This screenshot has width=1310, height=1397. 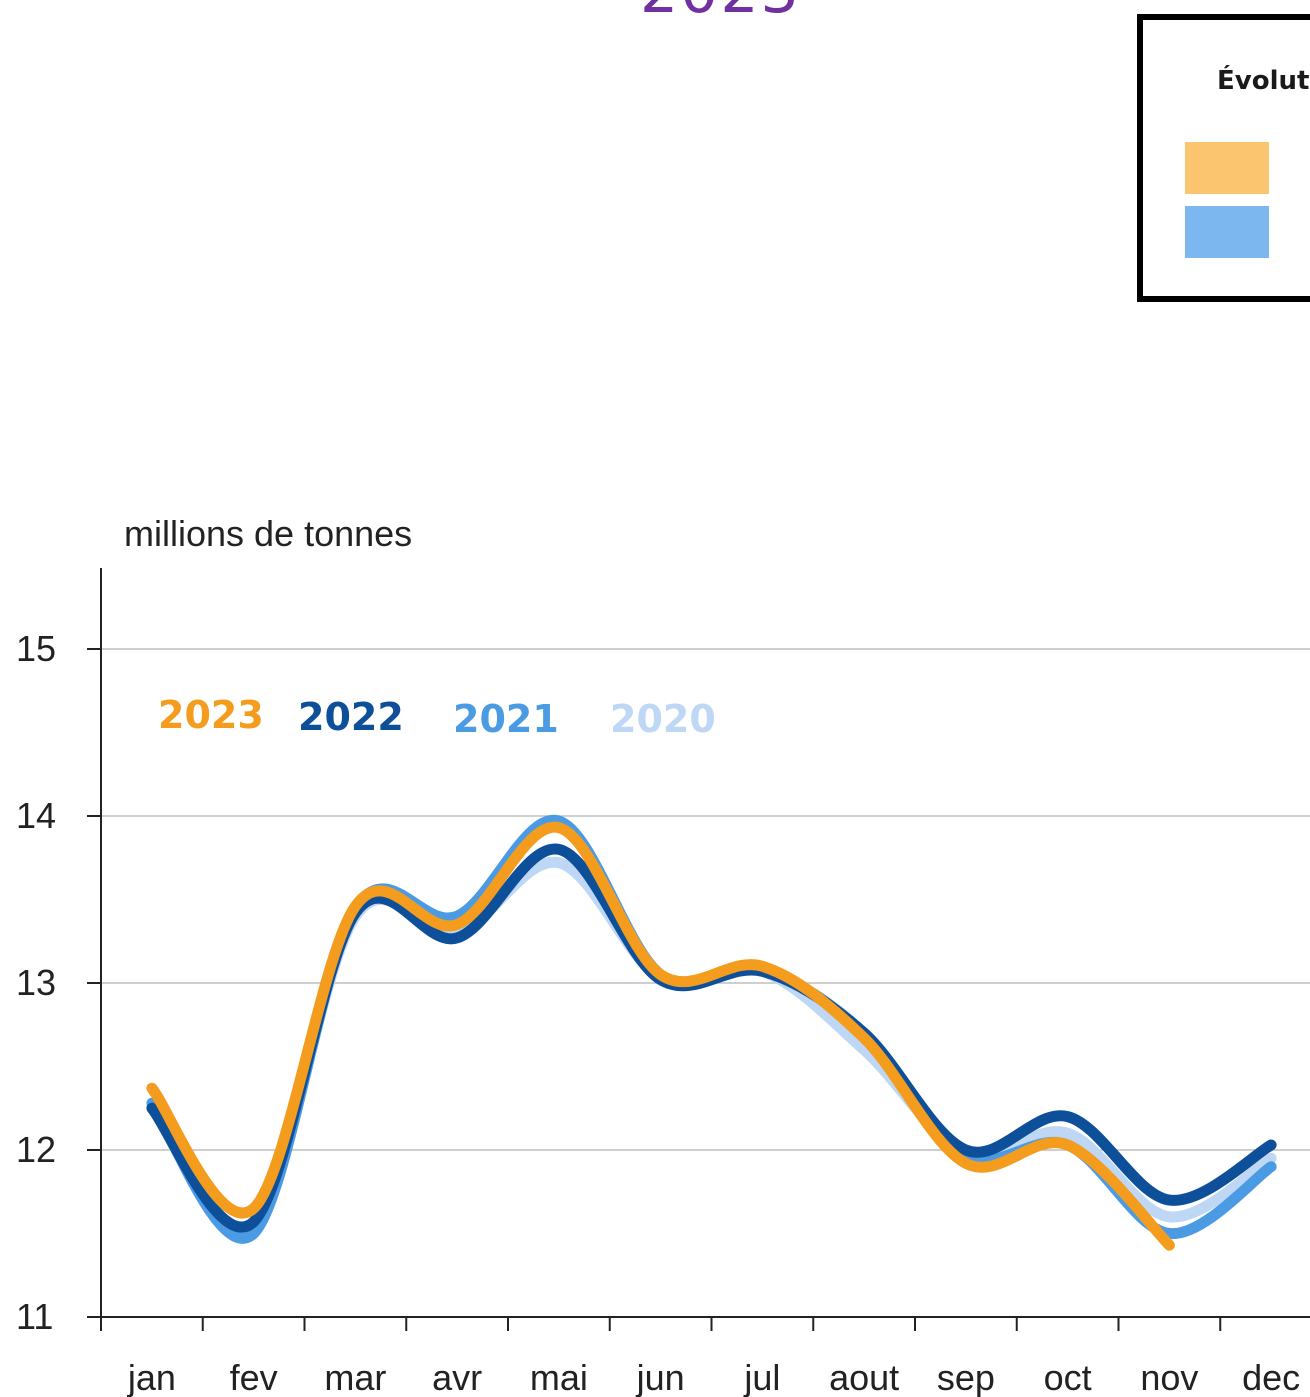 I want to click on x-tick-label-mai: mai, so click(x=559, y=1377).